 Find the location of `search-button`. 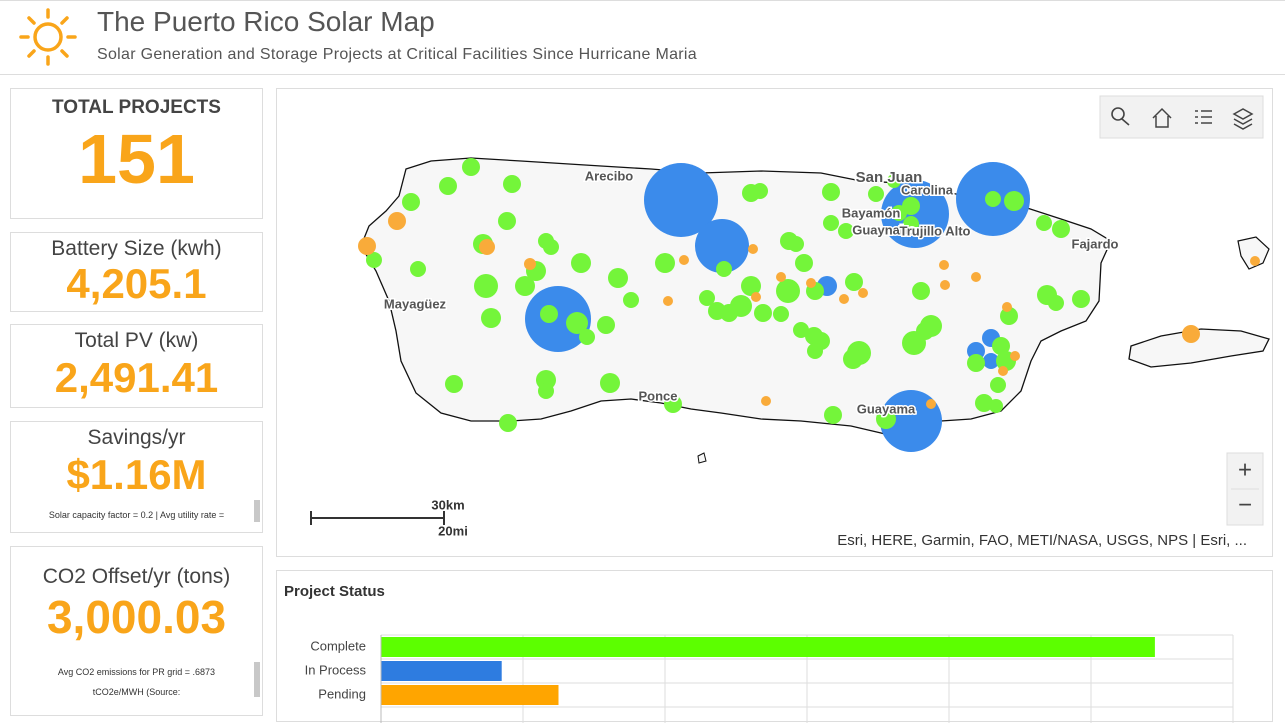

search-button is located at coordinates (1120, 116).